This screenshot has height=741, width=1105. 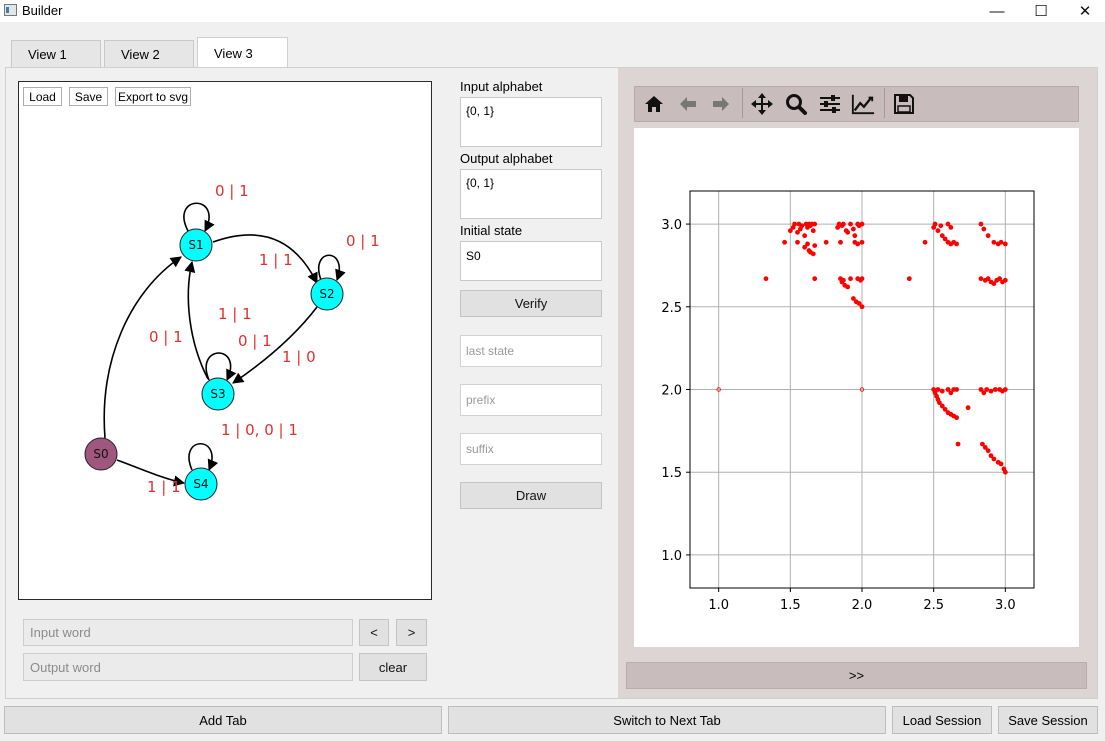 I want to click on x-tick-label: 3.0, so click(x=1005, y=605).